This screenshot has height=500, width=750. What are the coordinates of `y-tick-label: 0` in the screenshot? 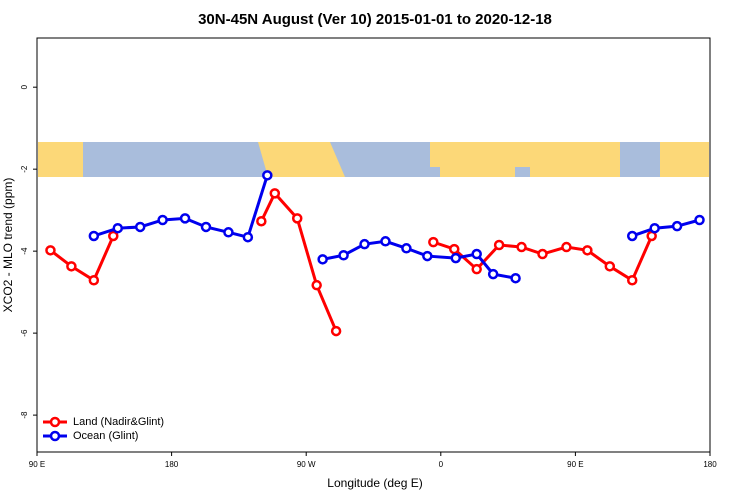 It's located at (24, 86).